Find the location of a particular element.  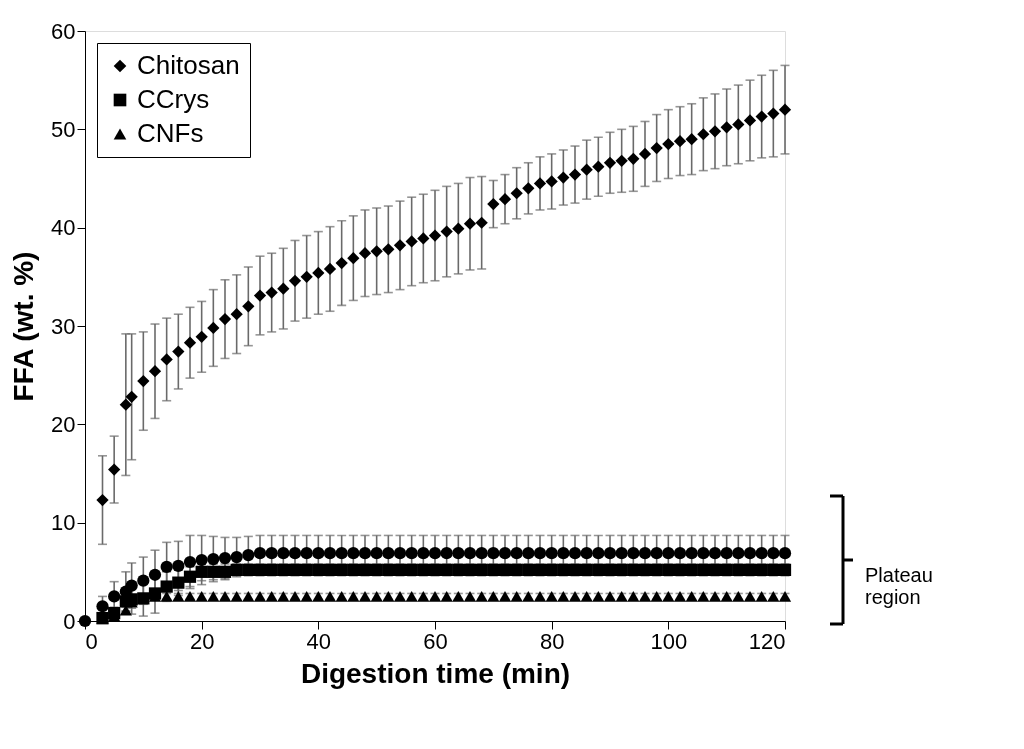

text: Plateau region is located at coordinates (899, 586).